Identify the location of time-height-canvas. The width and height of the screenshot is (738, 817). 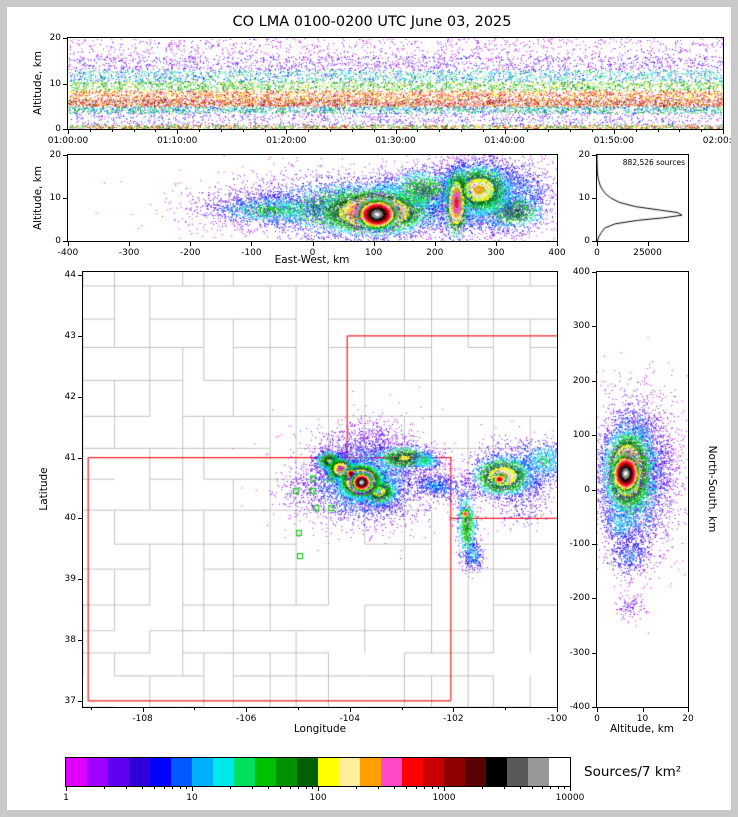
(395, 83).